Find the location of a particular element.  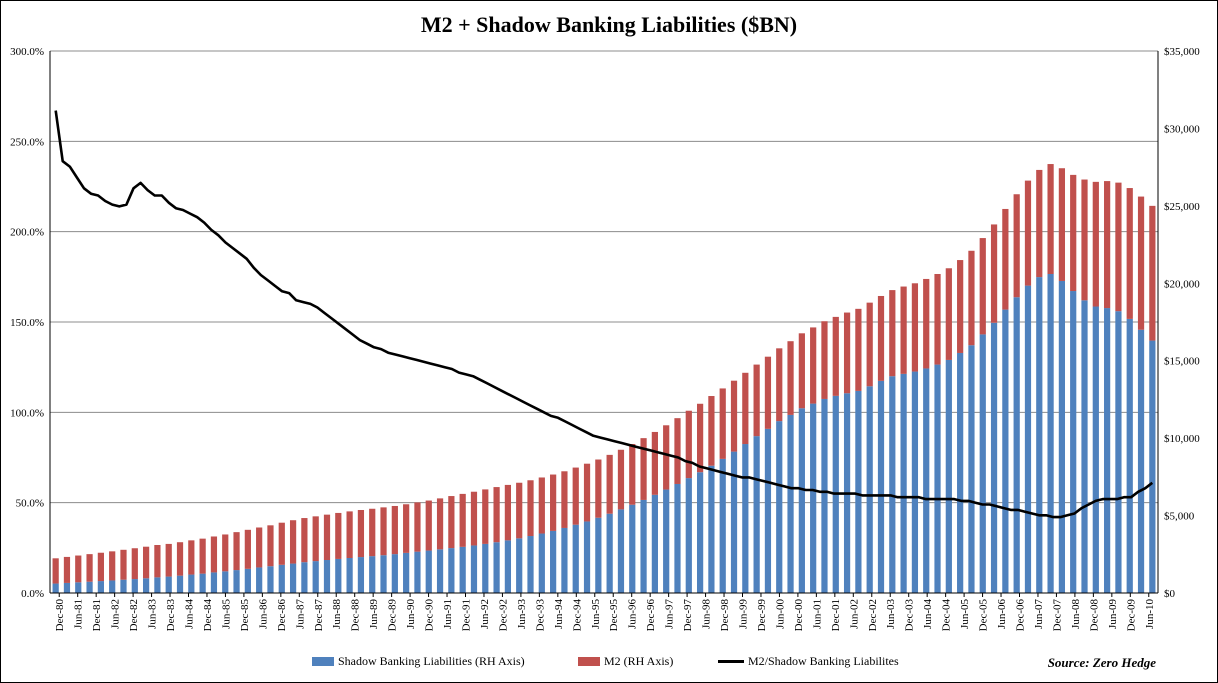

x-tick-label: Dec-04 is located at coordinates (947, 615).